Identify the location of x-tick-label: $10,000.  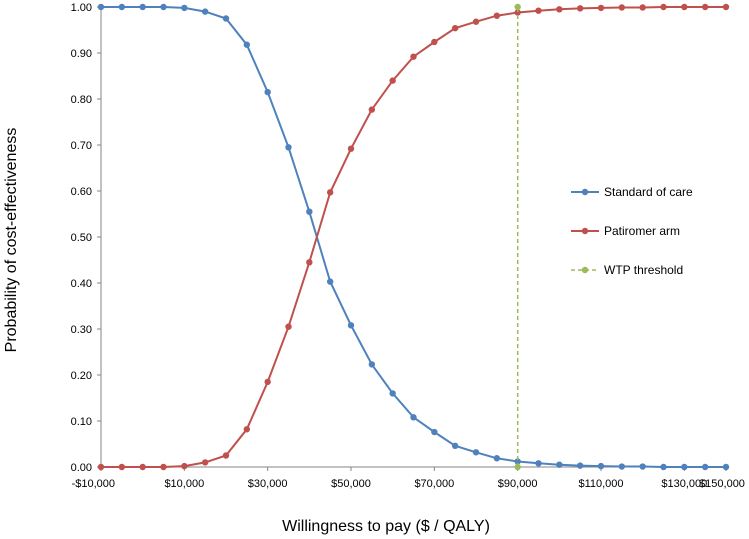
(184, 484).